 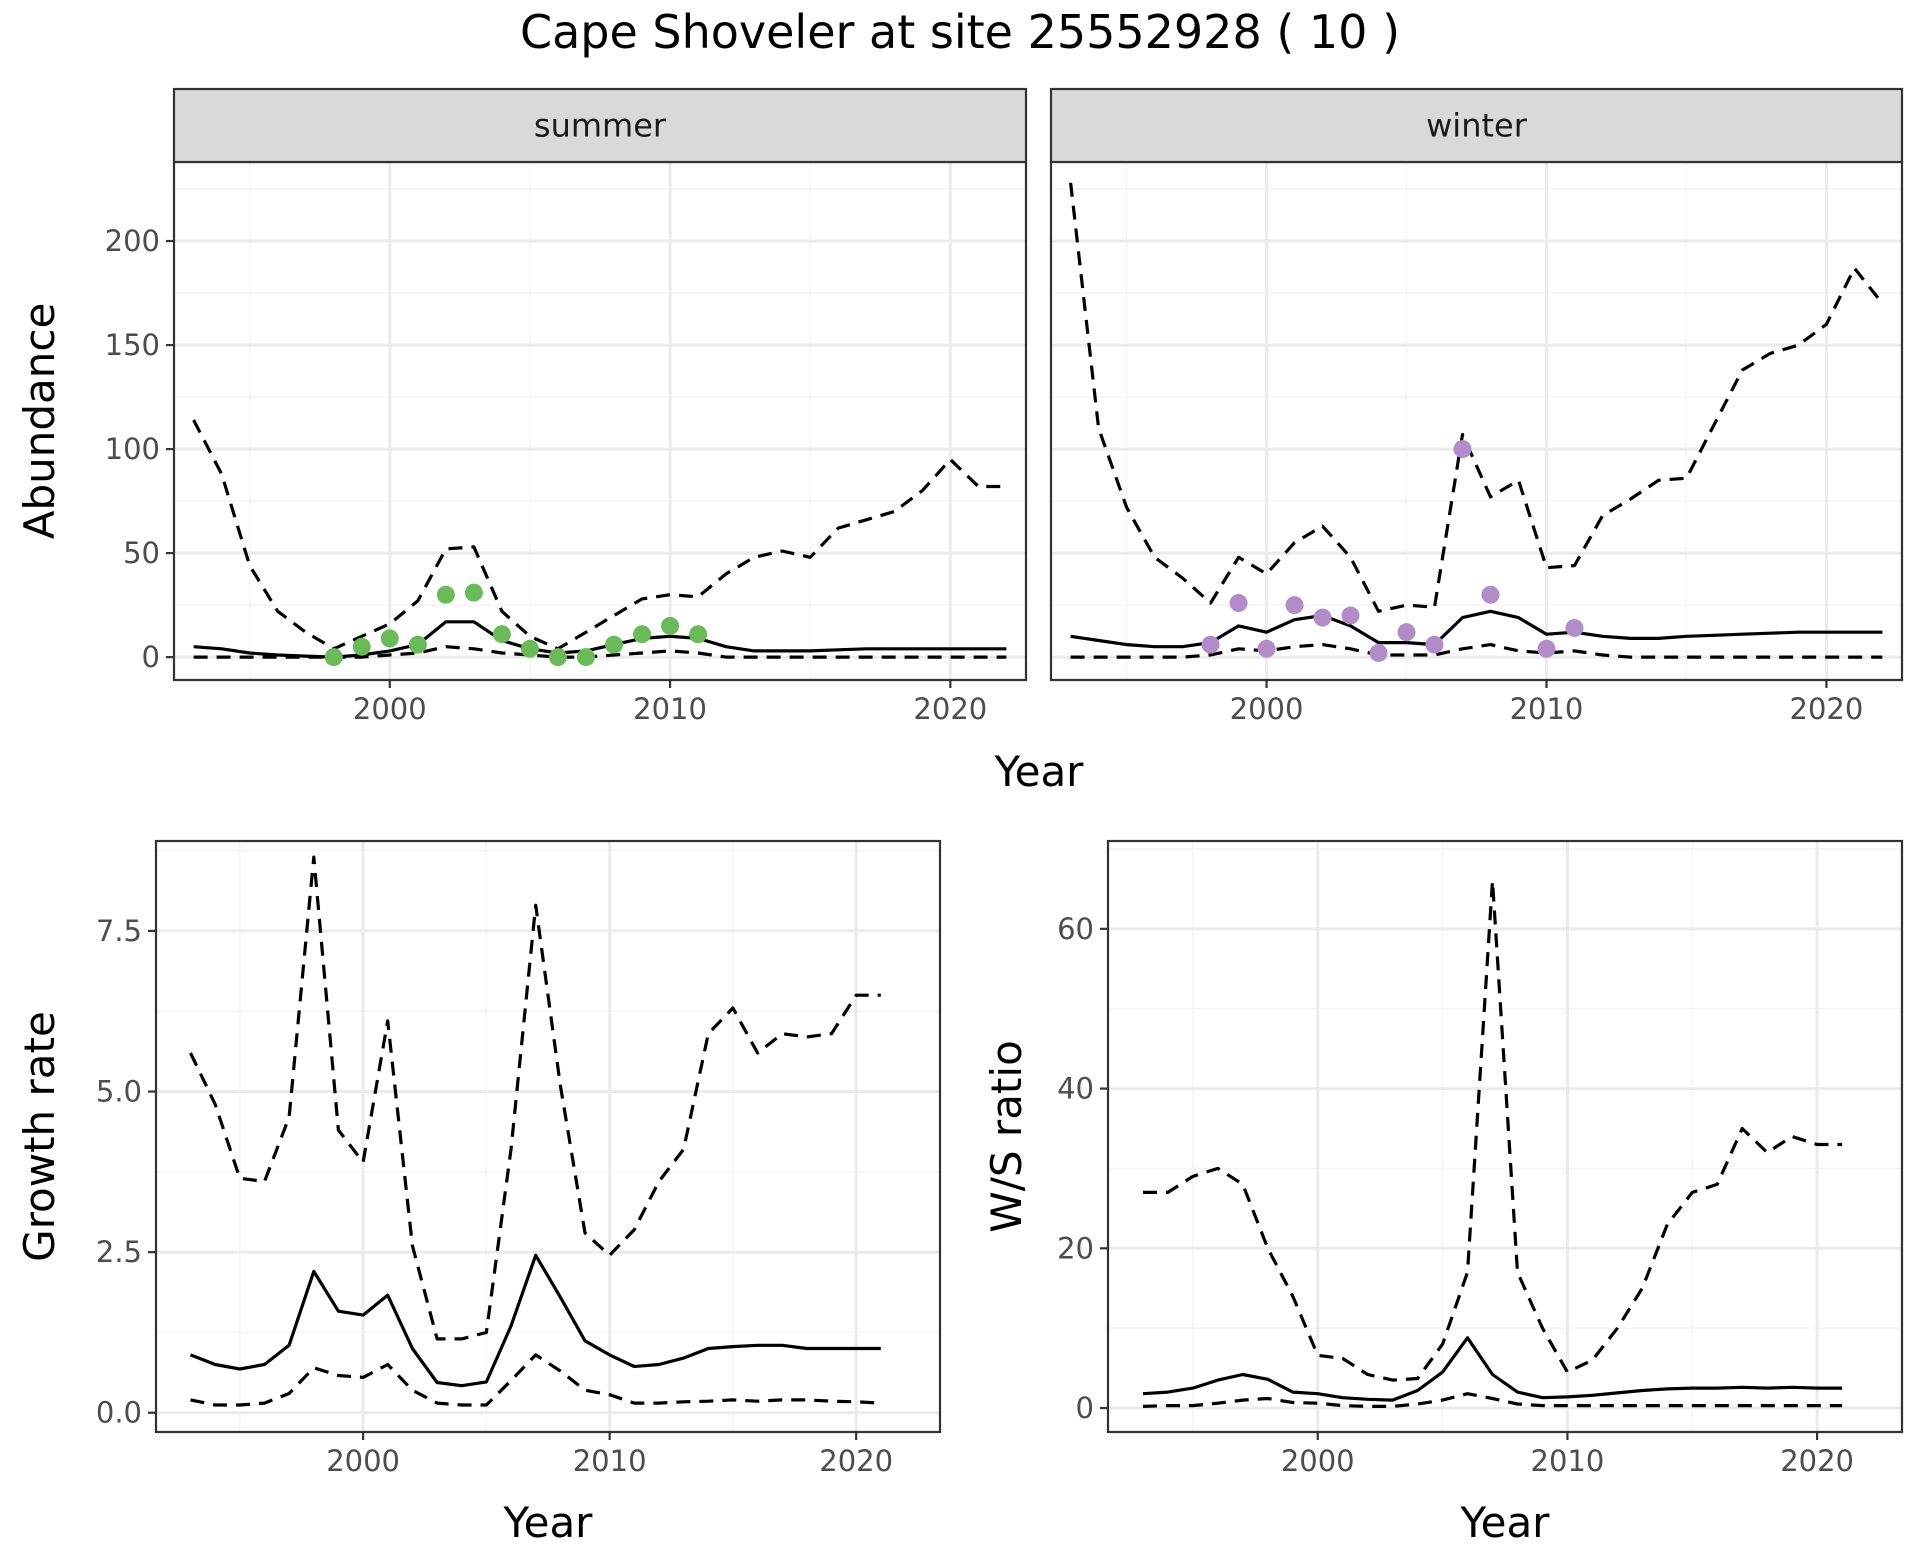 What do you see at coordinates (119, 1413) in the screenshot?
I see `y-tick-label: 0.0` at bounding box center [119, 1413].